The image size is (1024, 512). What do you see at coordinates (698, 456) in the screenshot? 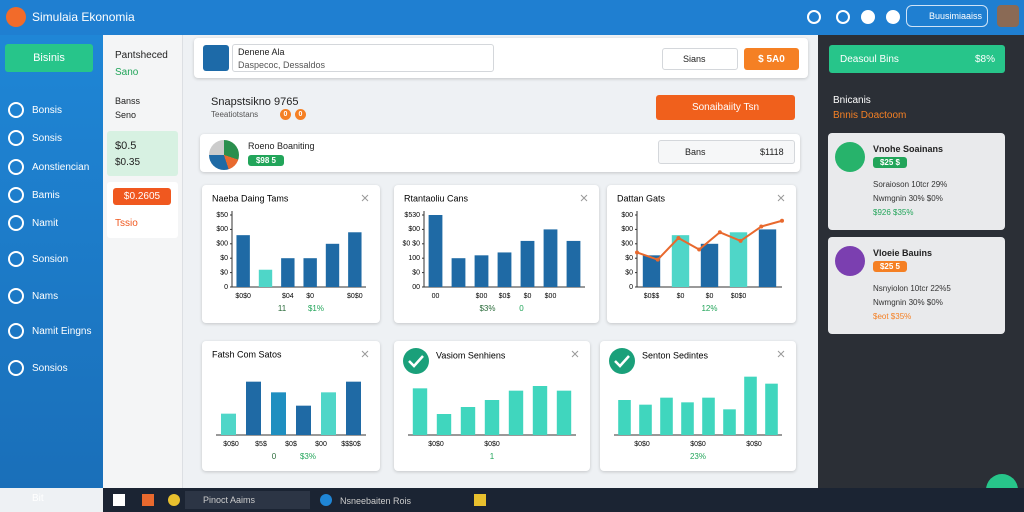
I see `chart-footer: 23%` at bounding box center [698, 456].